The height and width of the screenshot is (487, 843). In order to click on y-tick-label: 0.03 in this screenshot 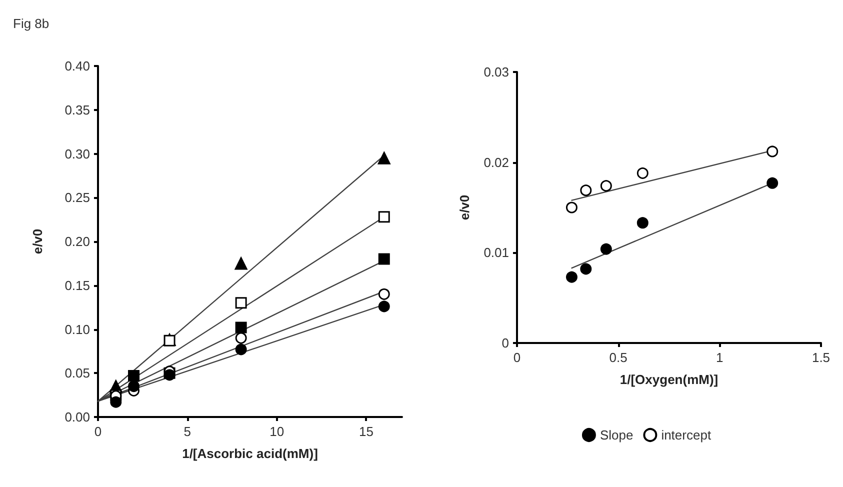, I will do `click(496, 72)`.